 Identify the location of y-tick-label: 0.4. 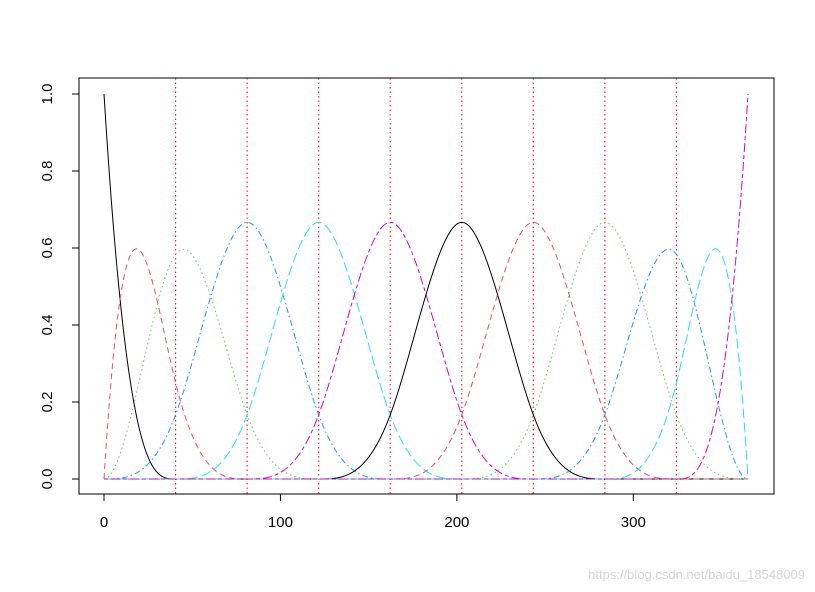
(47, 325).